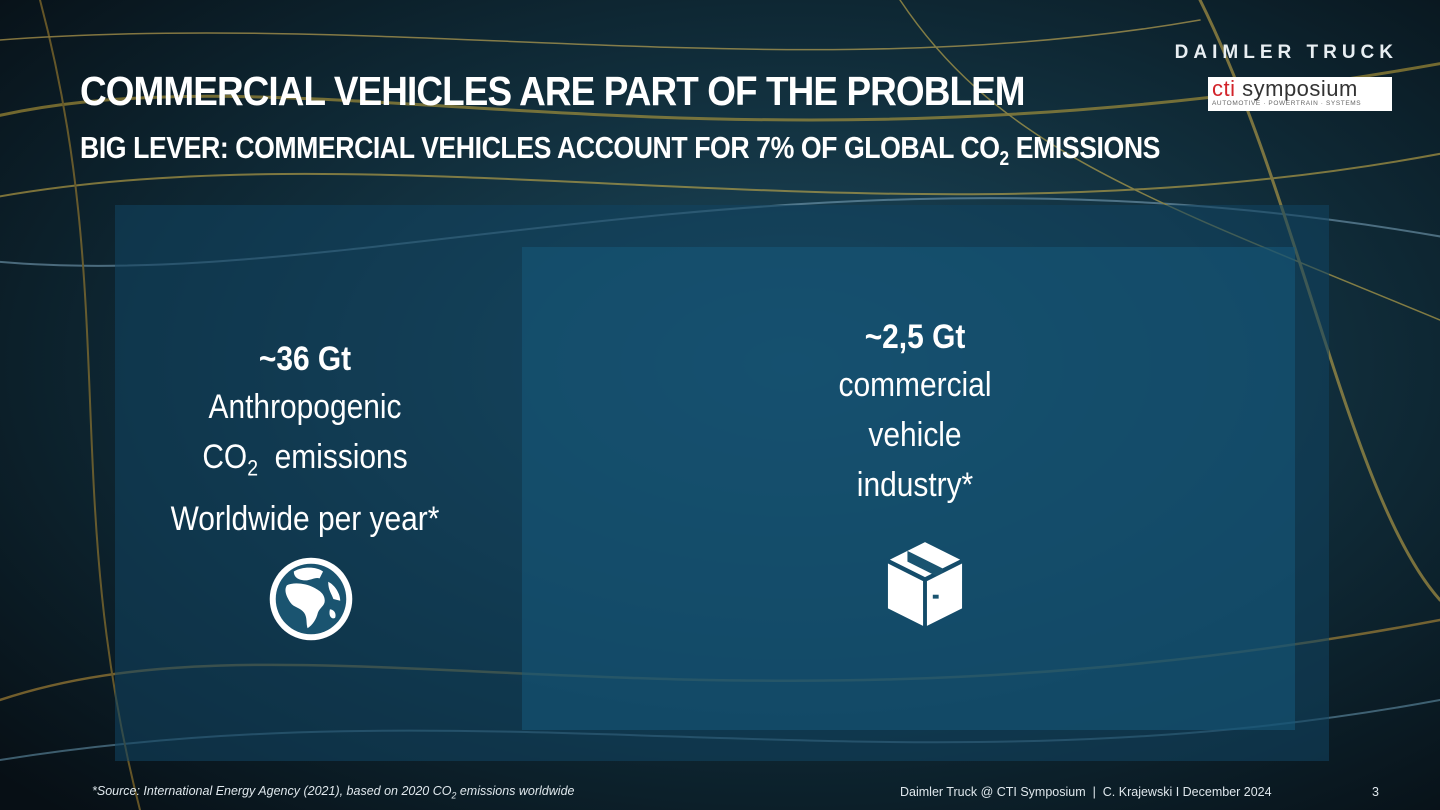 The image size is (1440, 810). What do you see at coordinates (515, 791) in the screenshot?
I see `footnote-text-end: emissions worldwide` at bounding box center [515, 791].